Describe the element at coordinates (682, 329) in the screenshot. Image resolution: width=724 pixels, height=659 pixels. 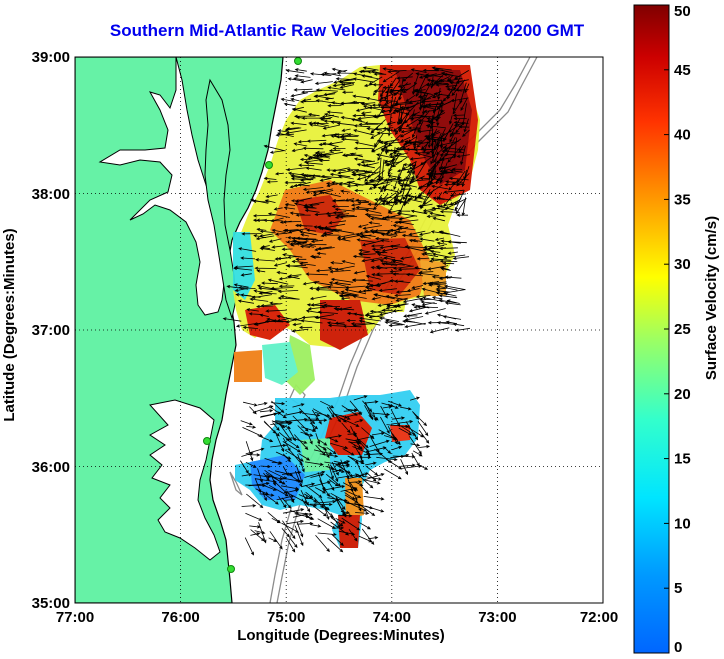
I see `colorbar-tick-label: 25` at that location.